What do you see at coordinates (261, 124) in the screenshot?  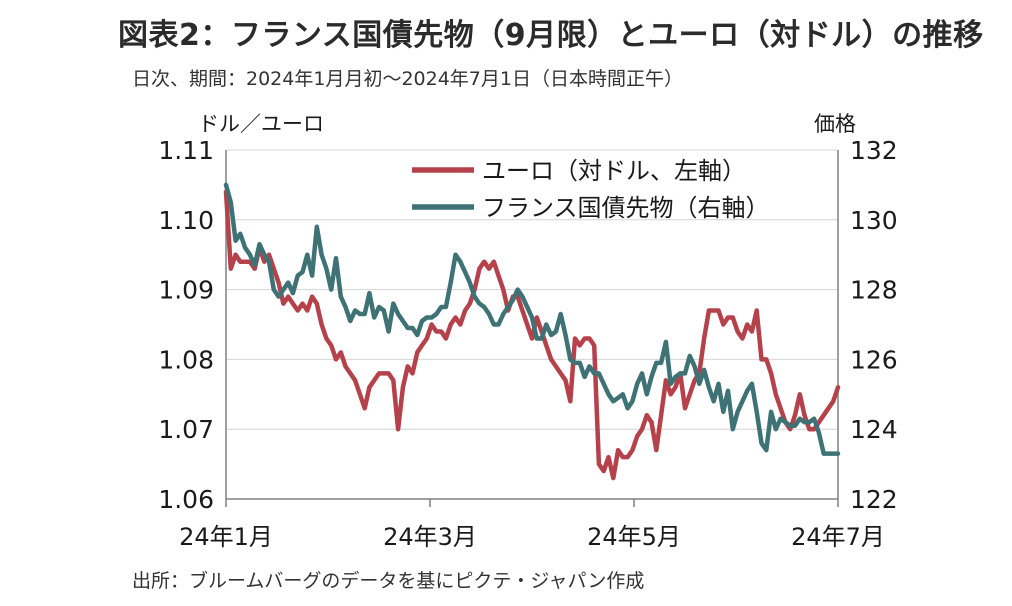 I see `left-axis-title: ドル／ユーロ` at bounding box center [261, 124].